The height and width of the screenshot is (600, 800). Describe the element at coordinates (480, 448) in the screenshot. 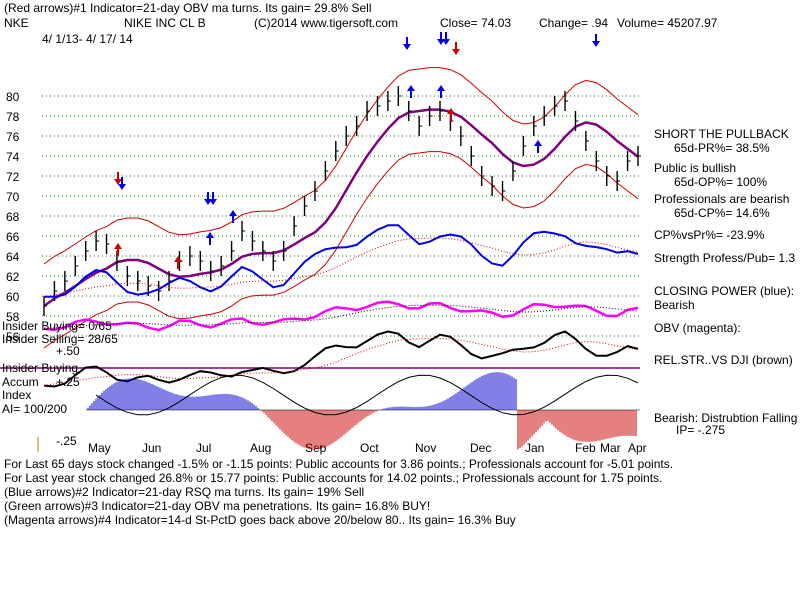

I see `x-tick-label: Dec` at that location.